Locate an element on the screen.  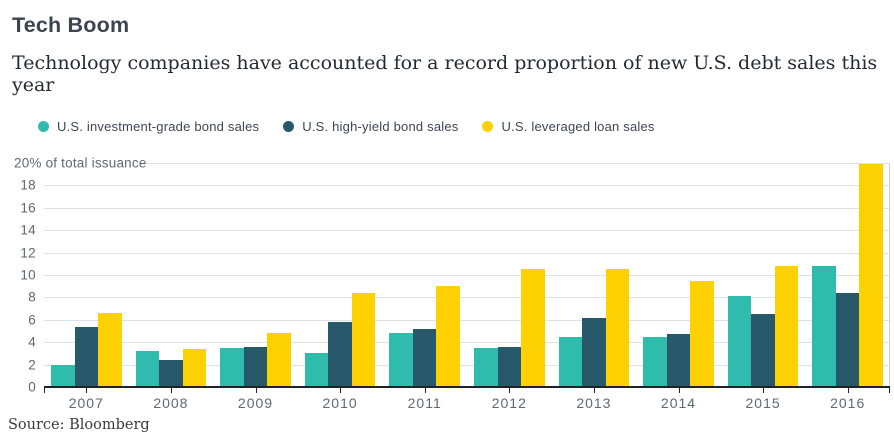
x-tick-label: 2013 is located at coordinates (594, 403).